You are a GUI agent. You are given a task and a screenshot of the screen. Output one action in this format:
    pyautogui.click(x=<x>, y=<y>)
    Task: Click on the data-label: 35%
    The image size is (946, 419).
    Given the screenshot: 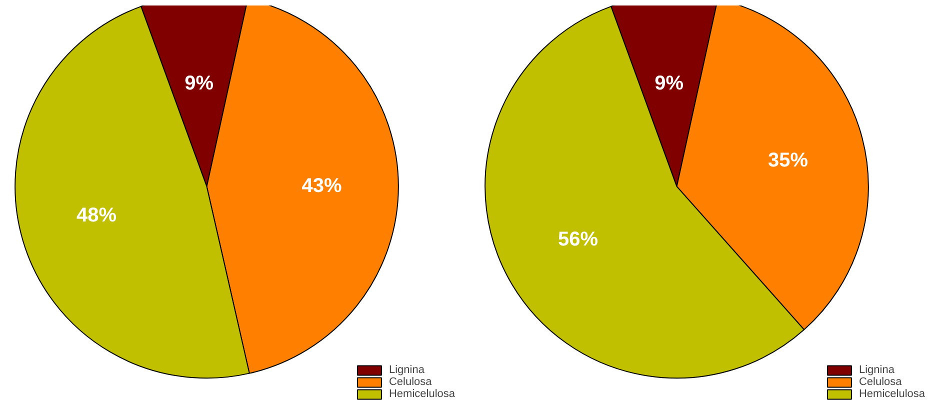 What is the action you would take?
    pyautogui.click(x=788, y=160)
    